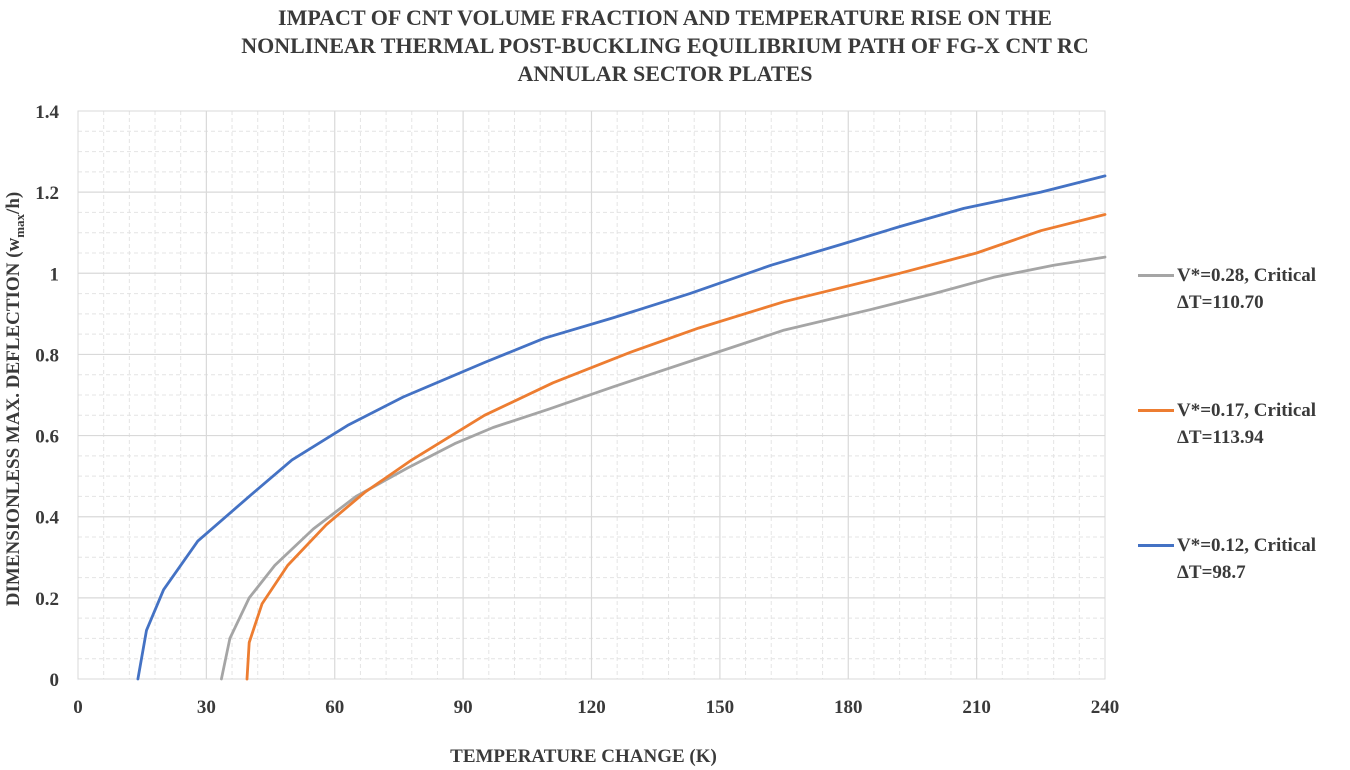  I want to click on y-tick-label-4: 0.8, so click(47, 355).